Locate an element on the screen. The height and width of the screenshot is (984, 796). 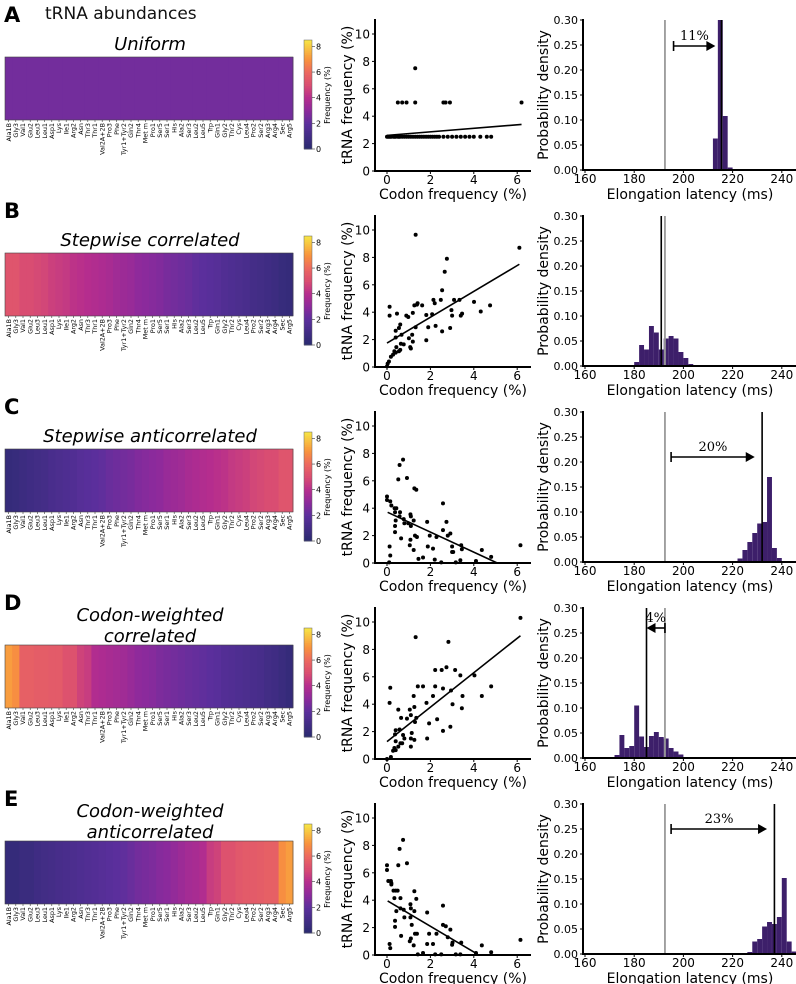
trna-label: Leu3 is located at coordinates (38, 327).